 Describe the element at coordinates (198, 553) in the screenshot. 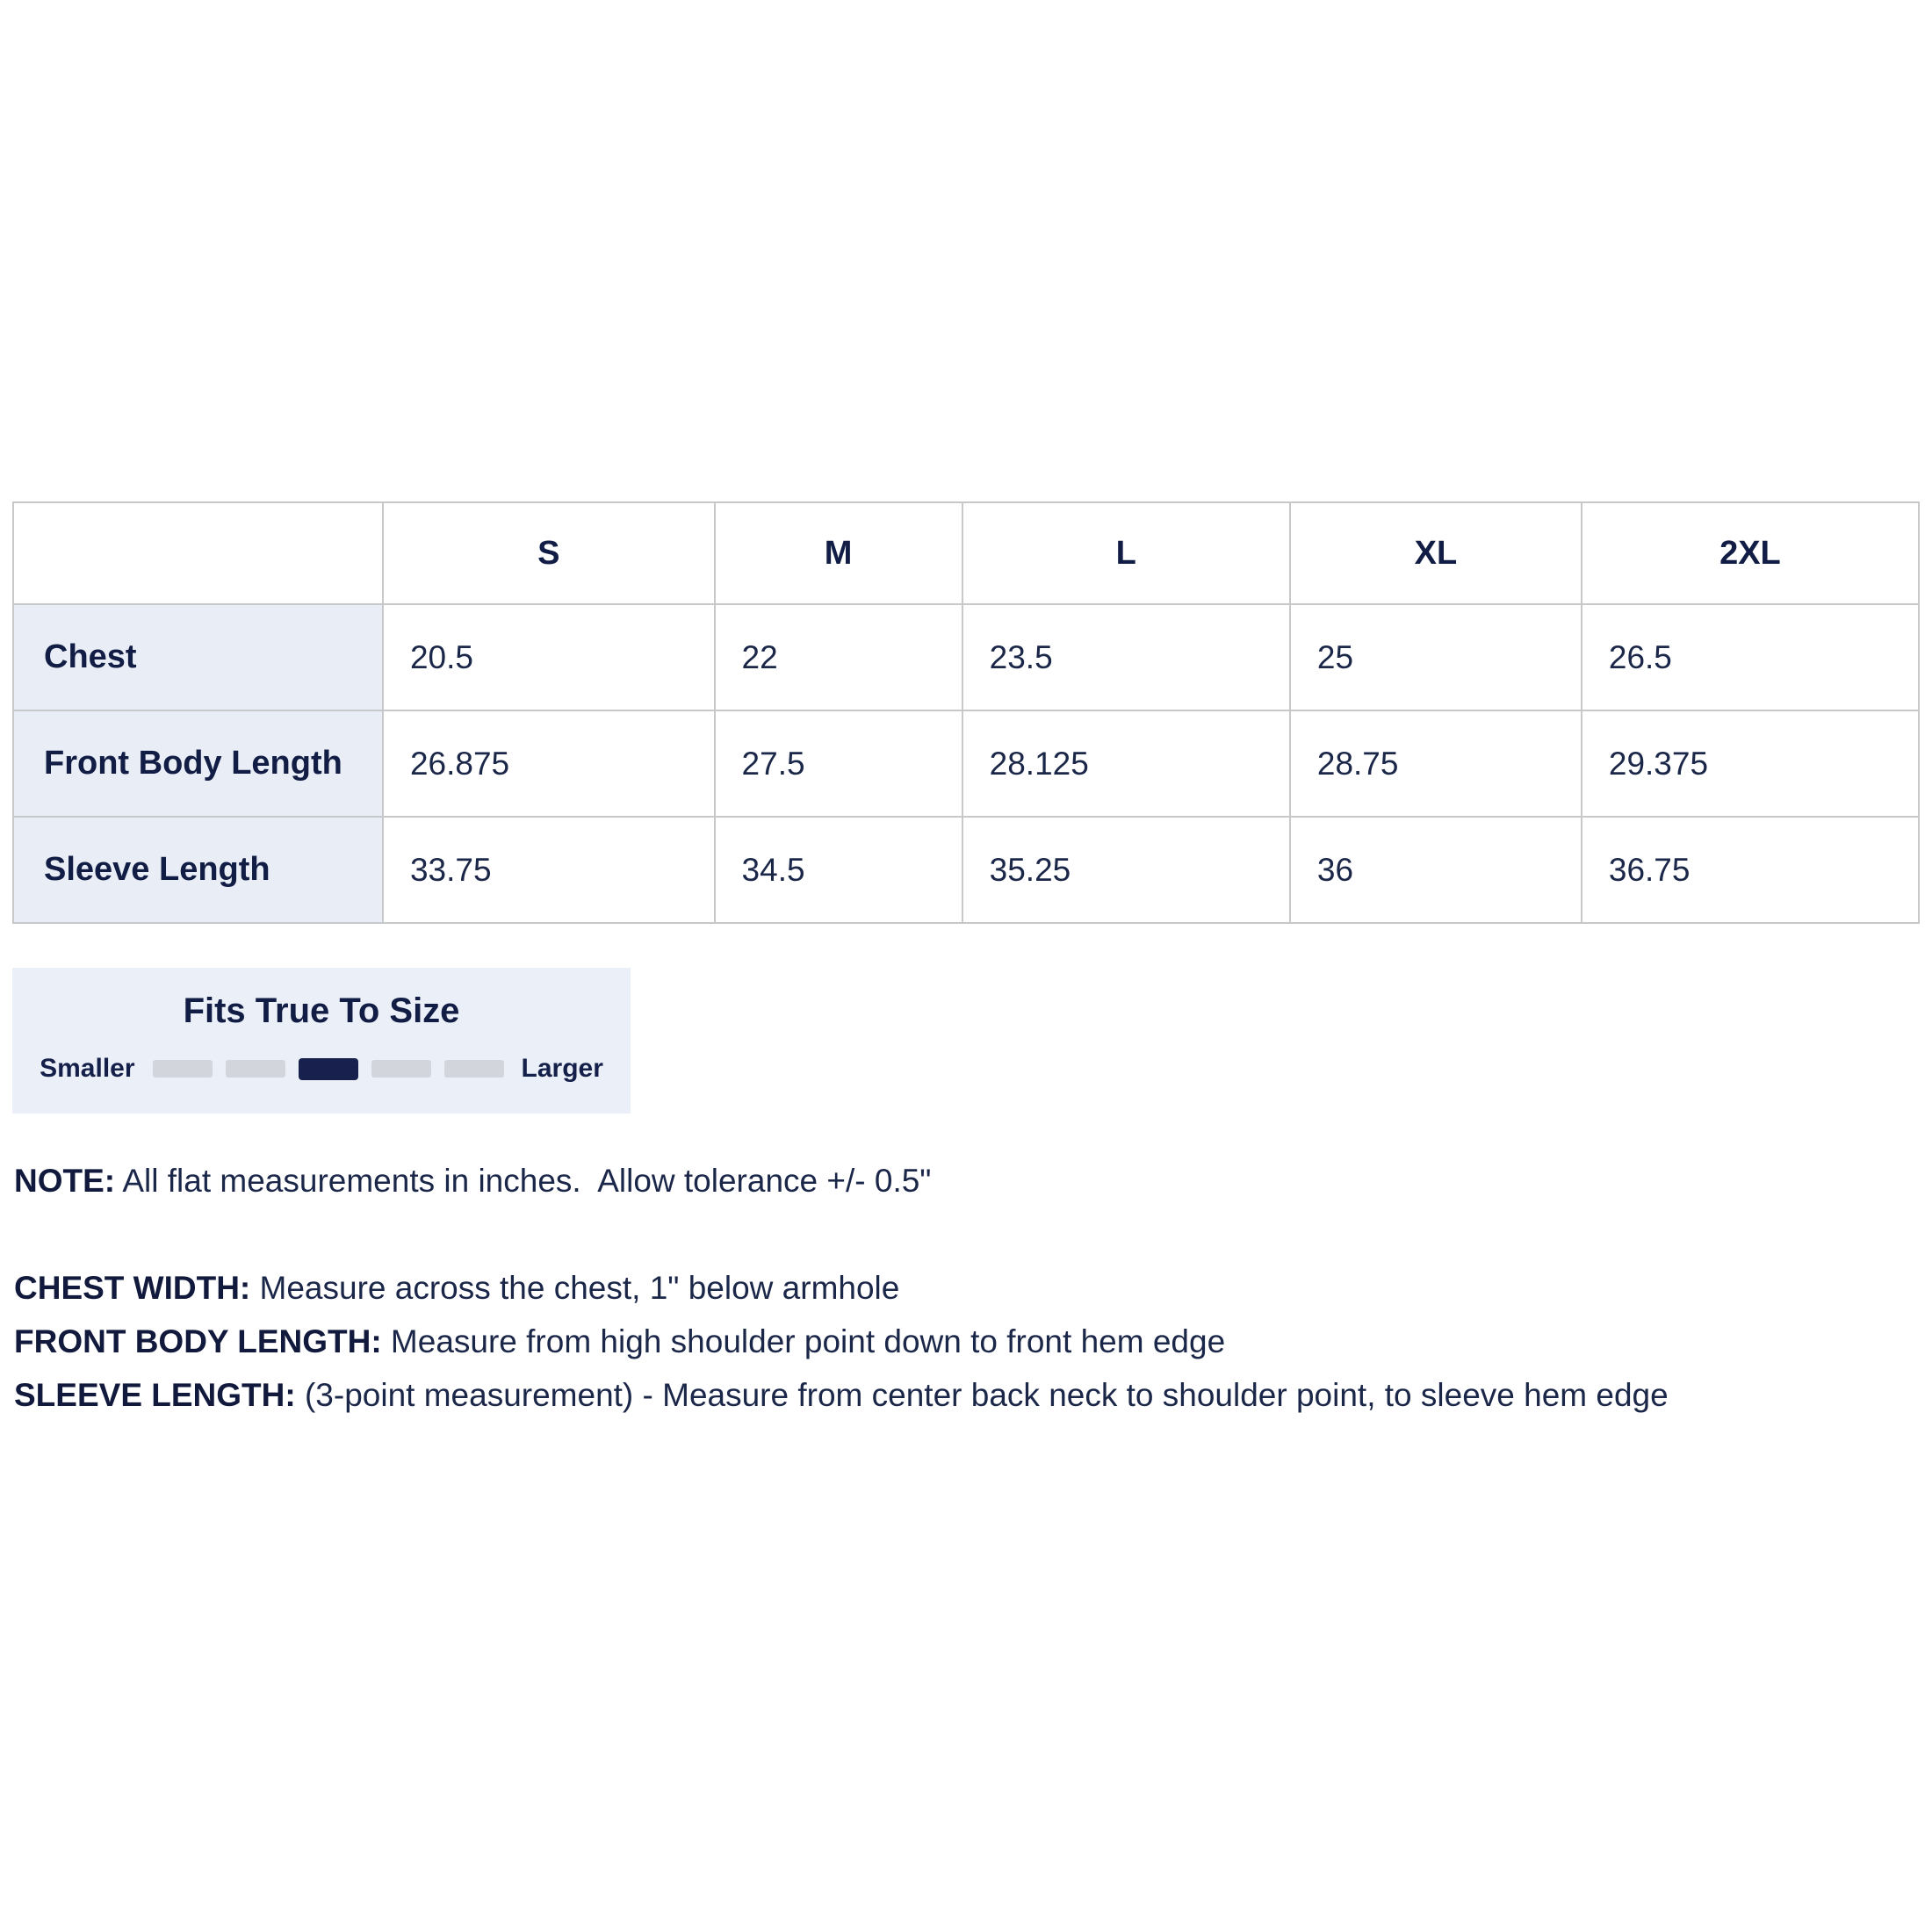

I see `corner-cell` at that location.